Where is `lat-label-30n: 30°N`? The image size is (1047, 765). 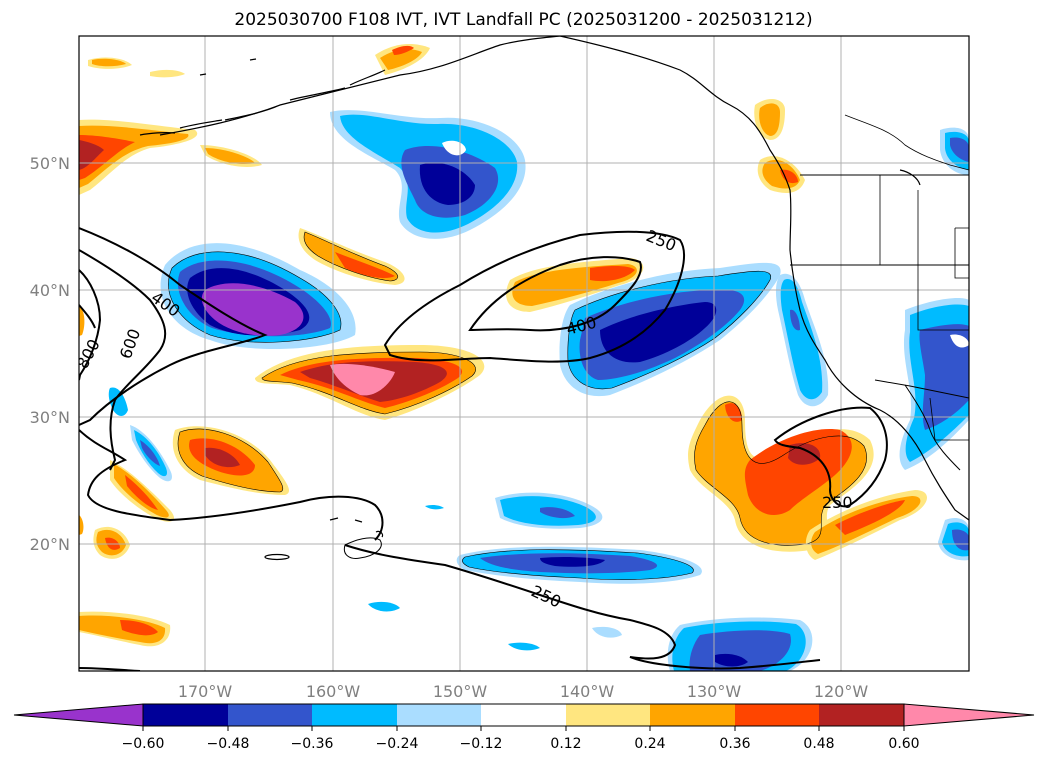
lat-label-30n: 30°N is located at coordinates (50, 417).